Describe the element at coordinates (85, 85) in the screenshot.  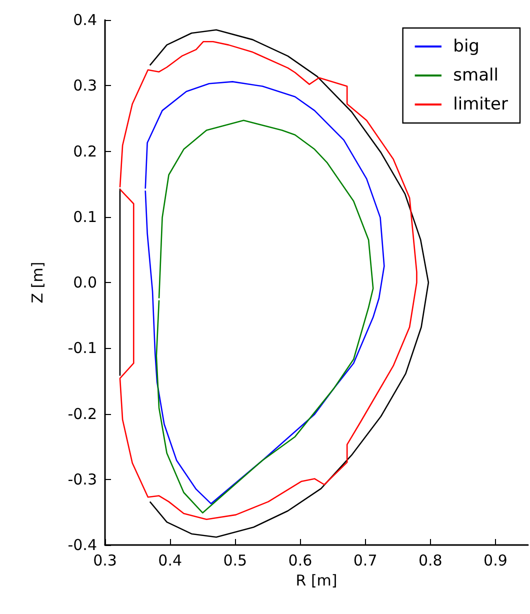
I see `y-tick-label: 0.3` at that location.